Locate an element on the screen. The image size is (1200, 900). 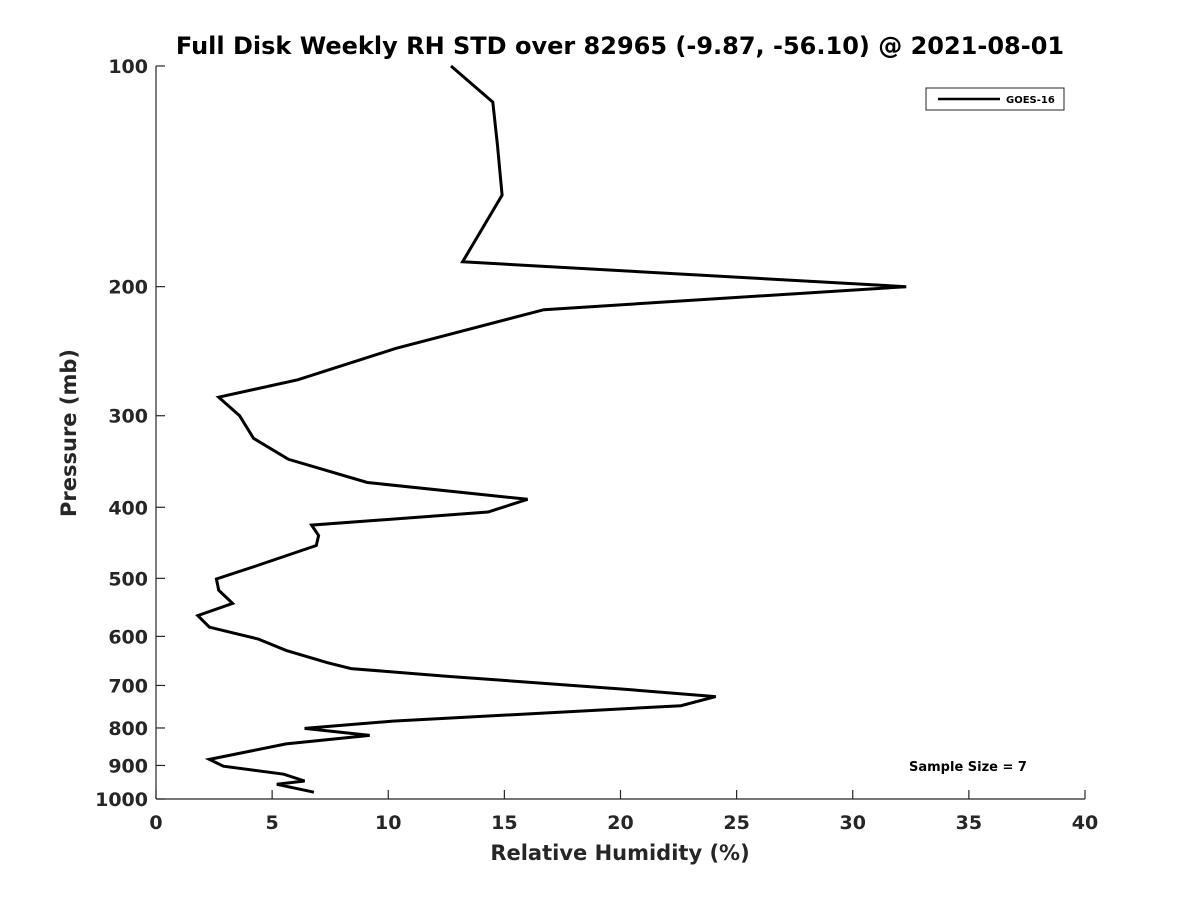
sample-size-annotation: Sample Size = 7 is located at coordinates (968, 767).